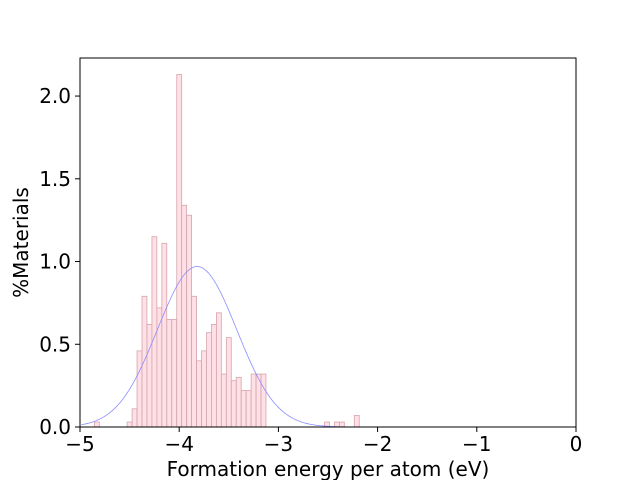 The height and width of the screenshot is (480, 640). Describe the element at coordinates (178, 444) in the screenshot. I see `x-tick-label: −4` at that location.